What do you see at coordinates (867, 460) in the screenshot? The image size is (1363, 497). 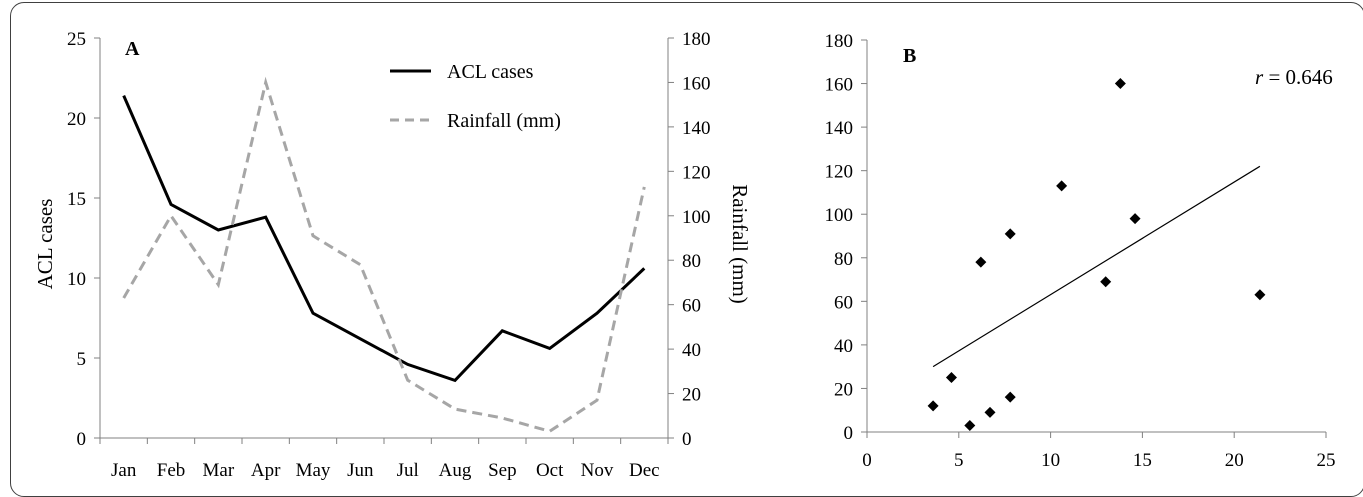 I see `panel-b-x-tick-label: 0` at bounding box center [867, 460].